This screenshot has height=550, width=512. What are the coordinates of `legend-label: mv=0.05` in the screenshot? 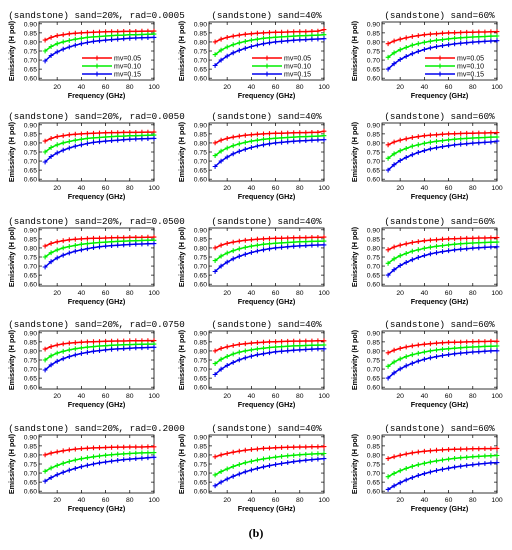 It's located at (297, 59).